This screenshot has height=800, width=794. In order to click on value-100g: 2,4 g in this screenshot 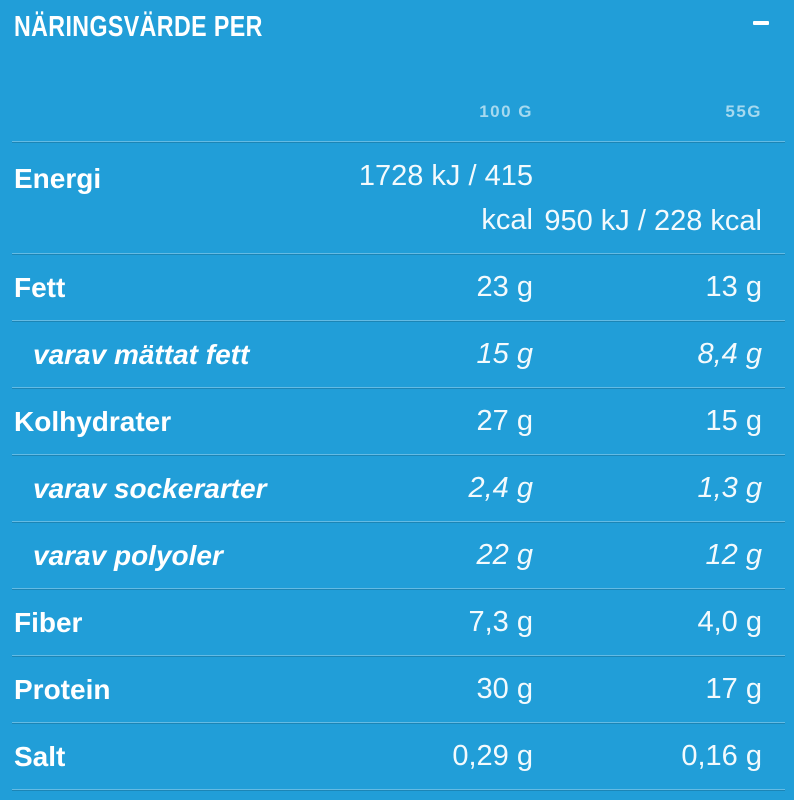, I will do `click(501, 487)`.